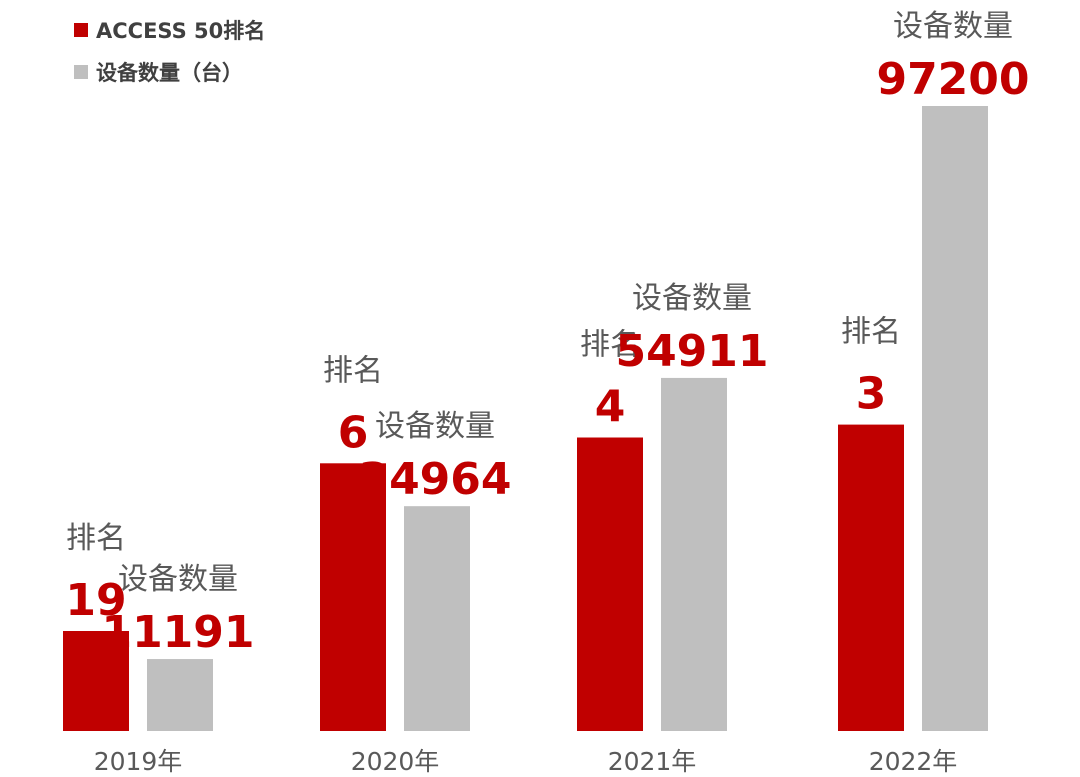  I want to click on rank-value-label: 4, so click(610, 407).